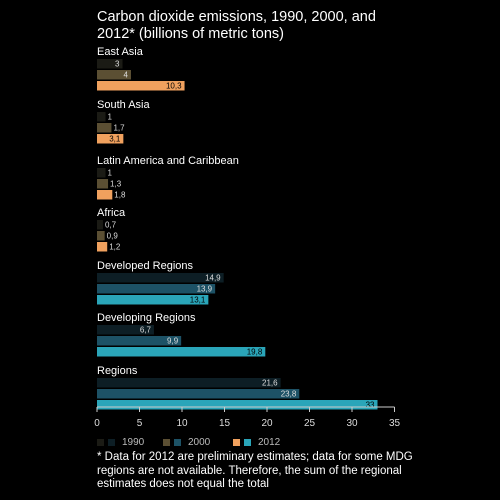 This screenshot has width=500, height=500. I want to click on x-tick-label: 25, so click(310, 423).